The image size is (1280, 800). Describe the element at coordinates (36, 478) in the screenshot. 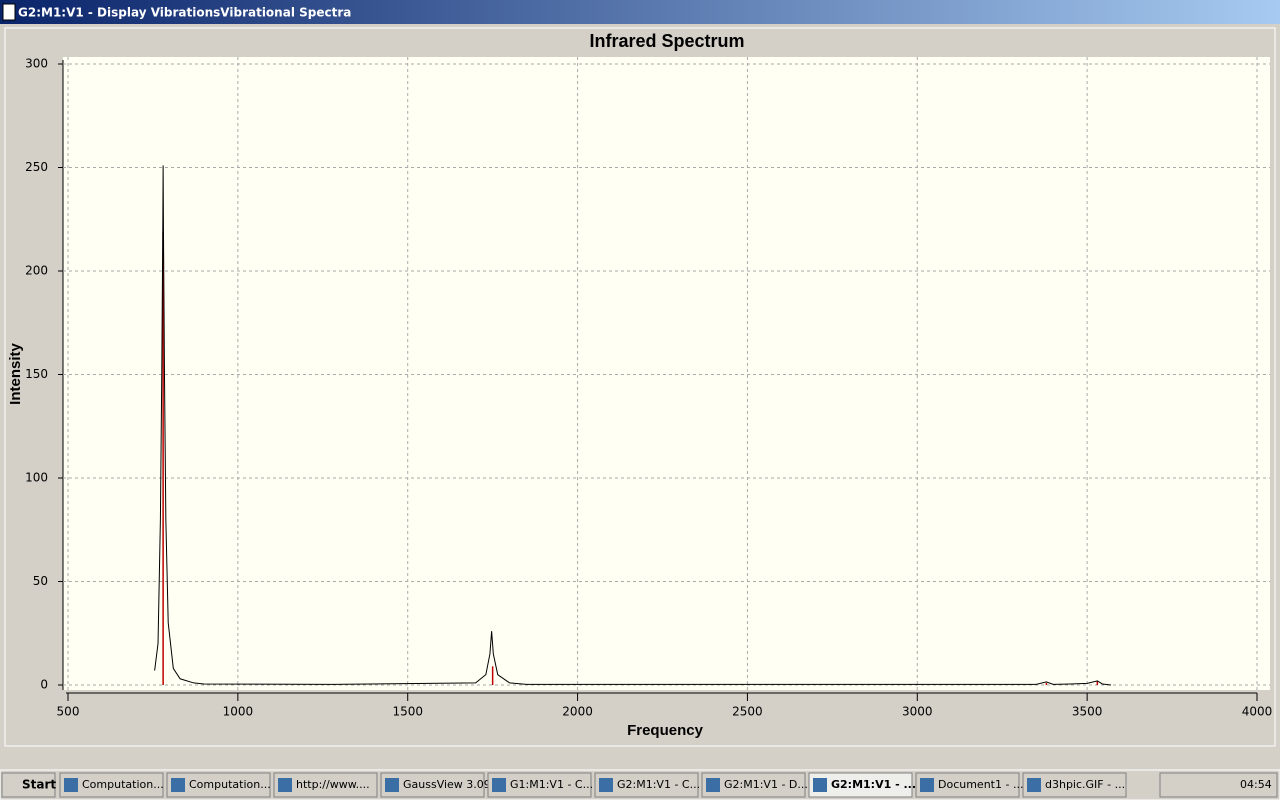

I see `y-tick-label: 100` at that location.